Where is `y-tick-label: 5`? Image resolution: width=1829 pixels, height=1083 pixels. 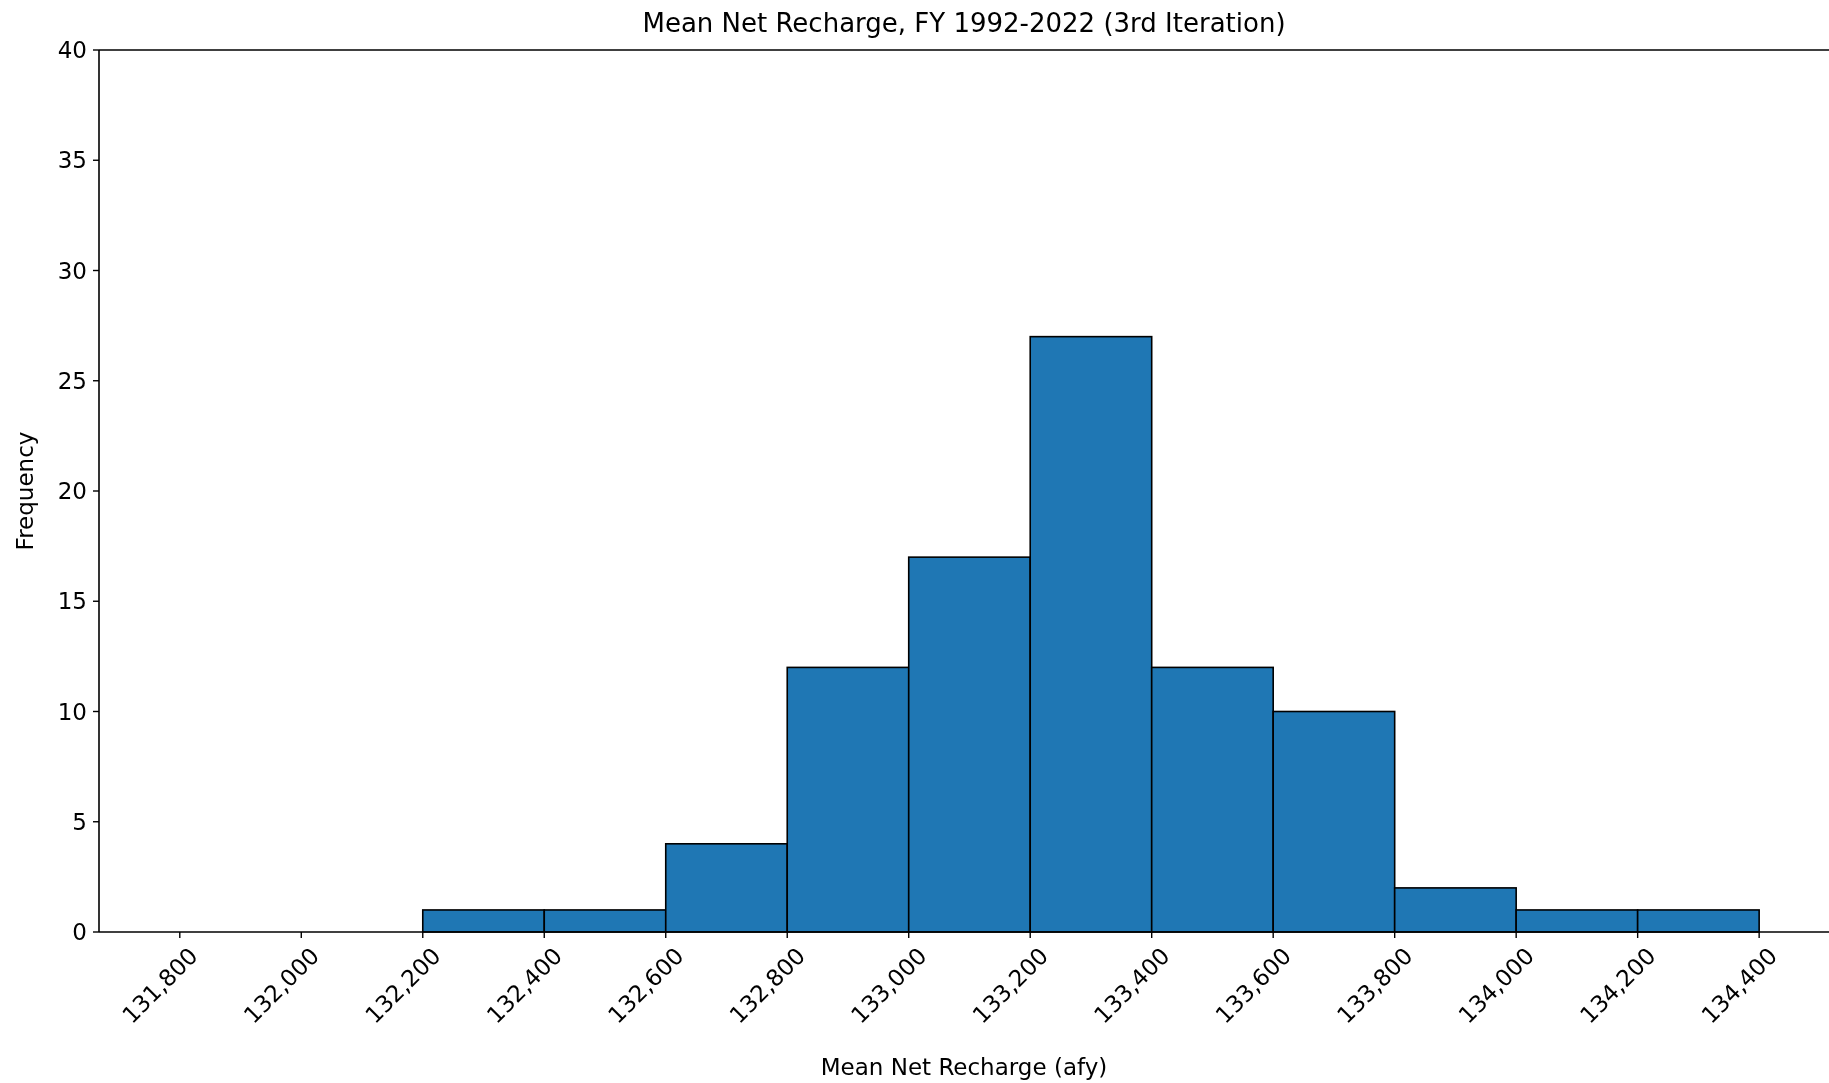 y-tick-label: 5 is located at coordinates (79, 821).